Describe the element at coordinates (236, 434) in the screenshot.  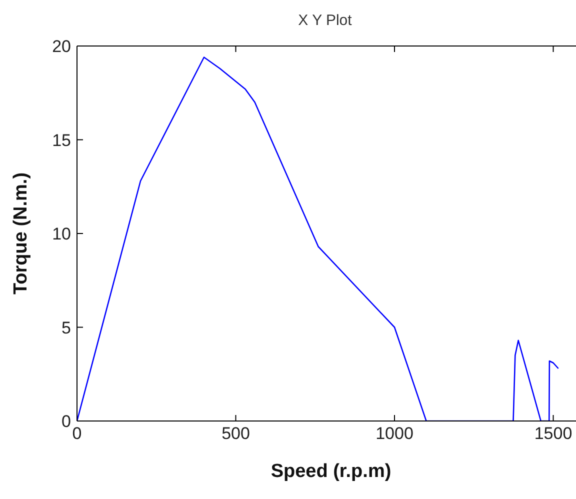
I see `x-tick-label: 500` at that location.